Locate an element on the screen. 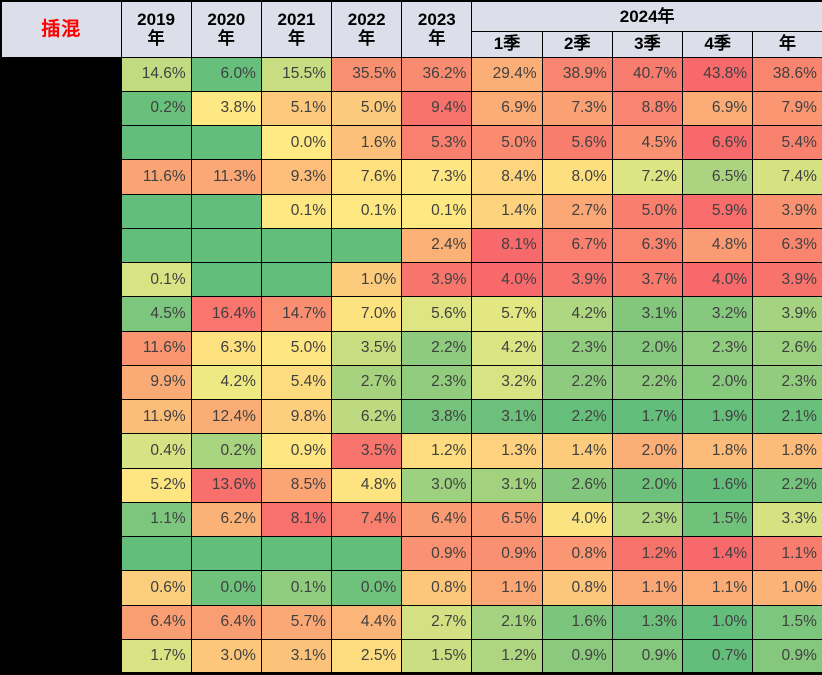 This screenshot has width=822, height=675. heatmap-cell: 6.3% is located at coordinates (787, 245).